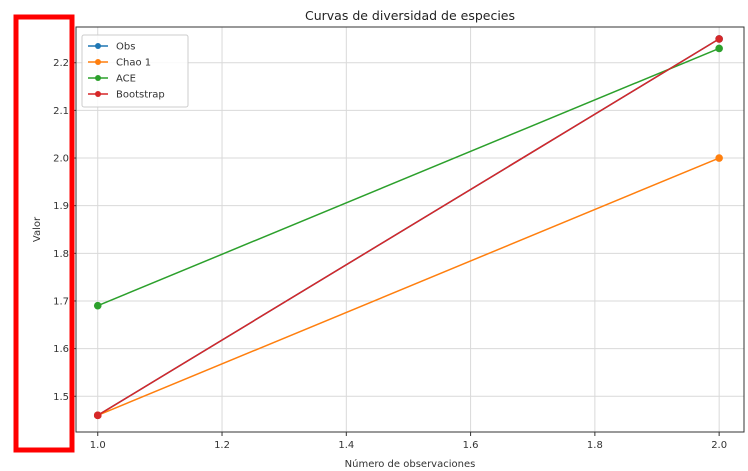 The image size is (748, 471). I want to click on y-tick-label: 2.0, so click(61, 159).